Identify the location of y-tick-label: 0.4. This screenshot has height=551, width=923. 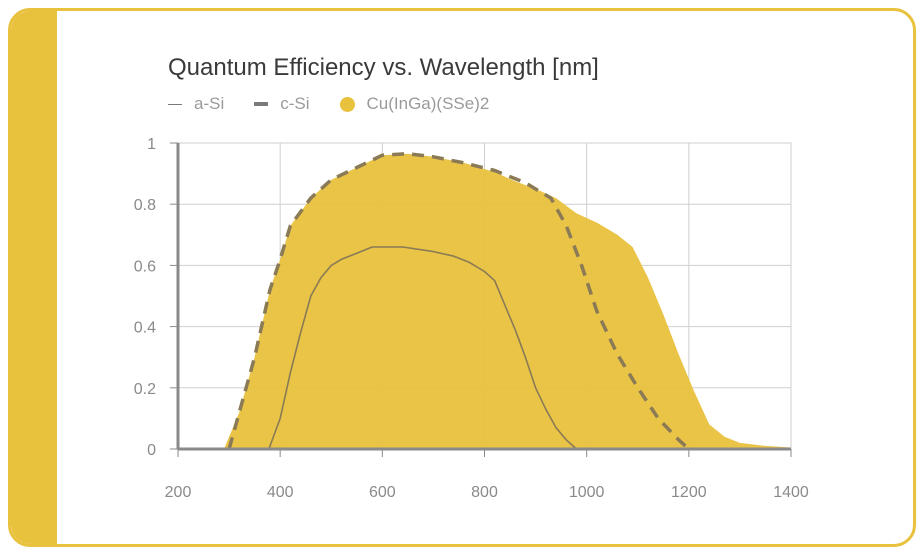
(145, 328).